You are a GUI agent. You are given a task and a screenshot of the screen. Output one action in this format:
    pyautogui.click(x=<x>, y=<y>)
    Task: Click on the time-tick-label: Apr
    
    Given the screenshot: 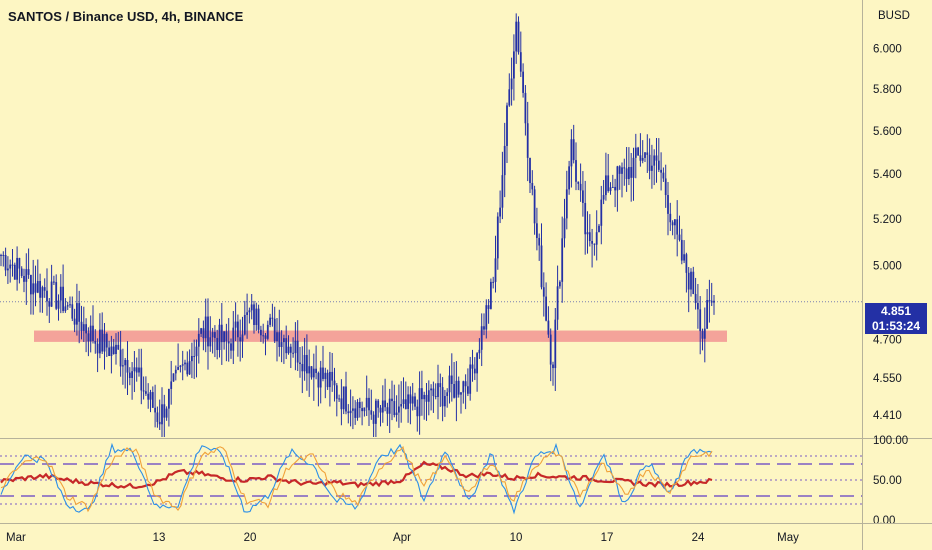 What is the action you would take?
    pyautogui.click(x=402, y=538)
    